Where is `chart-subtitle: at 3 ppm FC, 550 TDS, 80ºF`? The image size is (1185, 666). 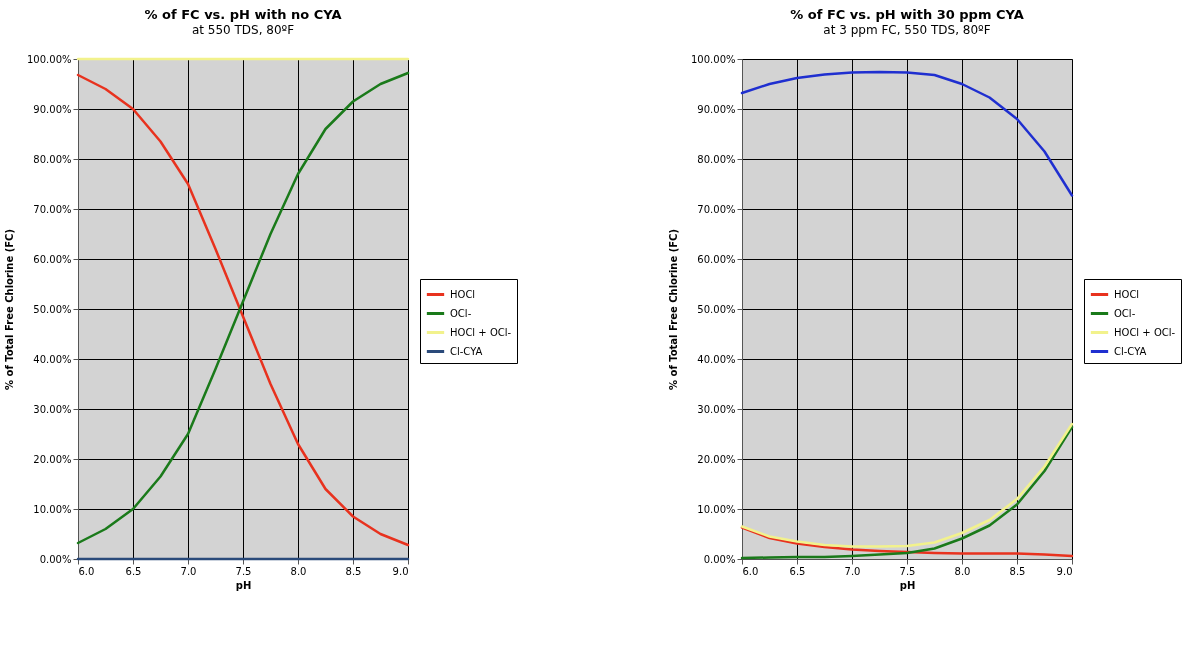
chart-subtitle: at 3 ppm FC, 550 TDS, 80ºF is located at coordinates (907, 30).